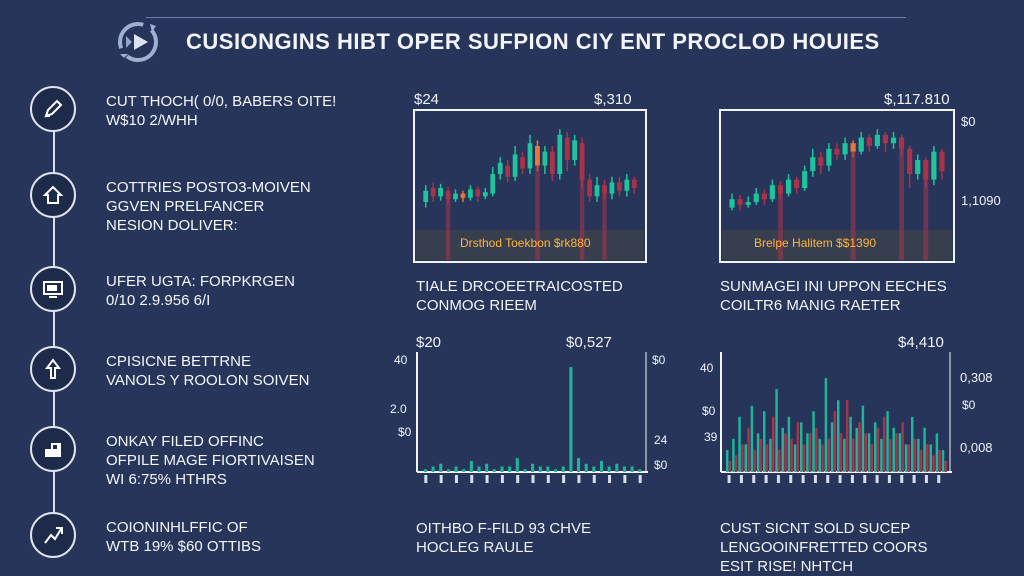 The height and width of the screenshot is (576, 1024). Describe the element at coordinates (427, 99) in the screenshot. I see `chart1-header-left: $24` at that location.